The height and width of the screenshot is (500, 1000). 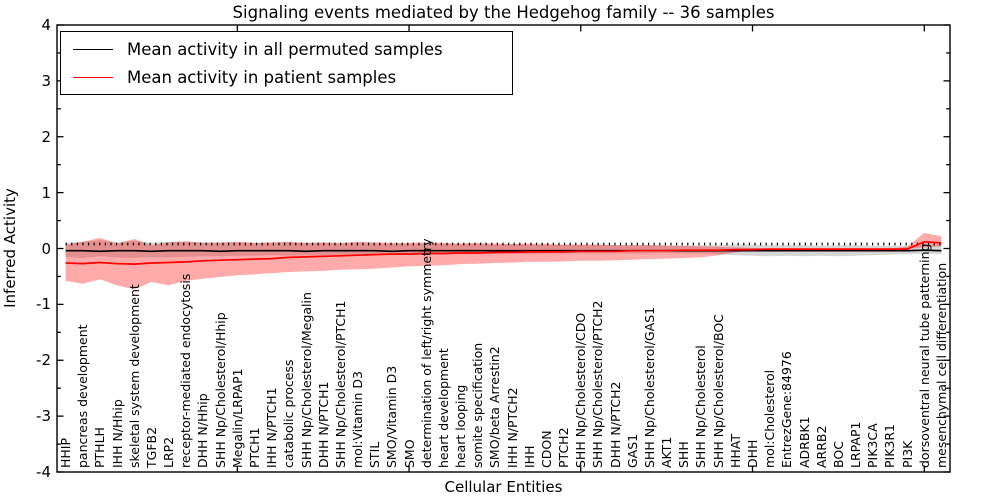 I want to click on x-tick-label: IHH N/Hhip, so click(x=117, y=433).